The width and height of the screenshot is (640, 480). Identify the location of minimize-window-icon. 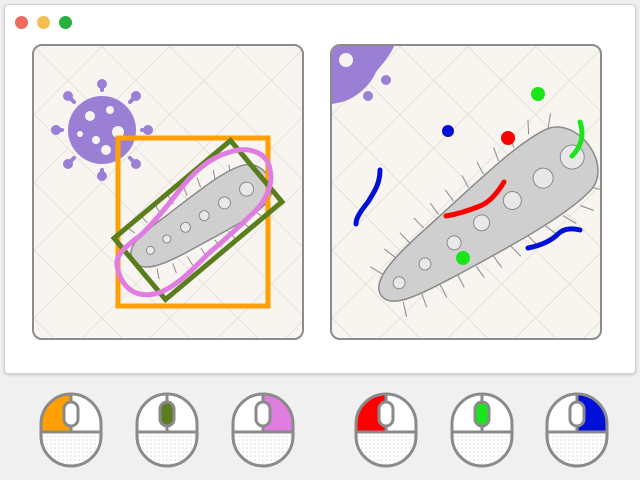
(43, 22).